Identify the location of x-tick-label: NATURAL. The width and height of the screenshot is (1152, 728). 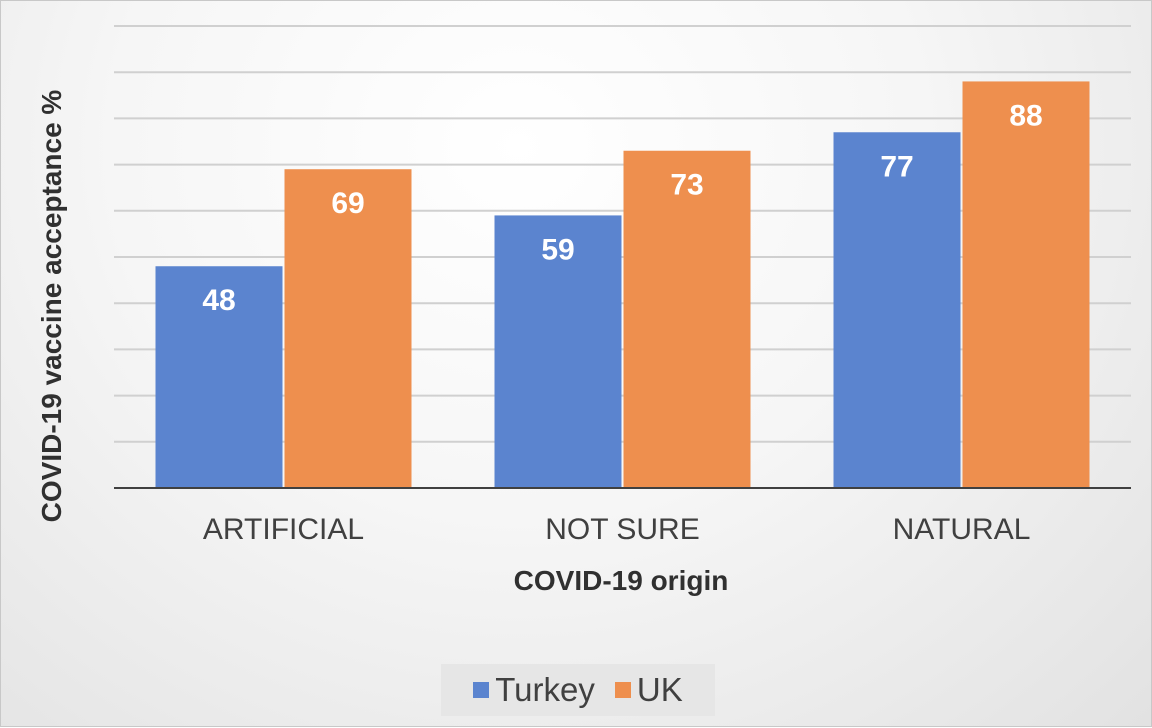
(962, 529).